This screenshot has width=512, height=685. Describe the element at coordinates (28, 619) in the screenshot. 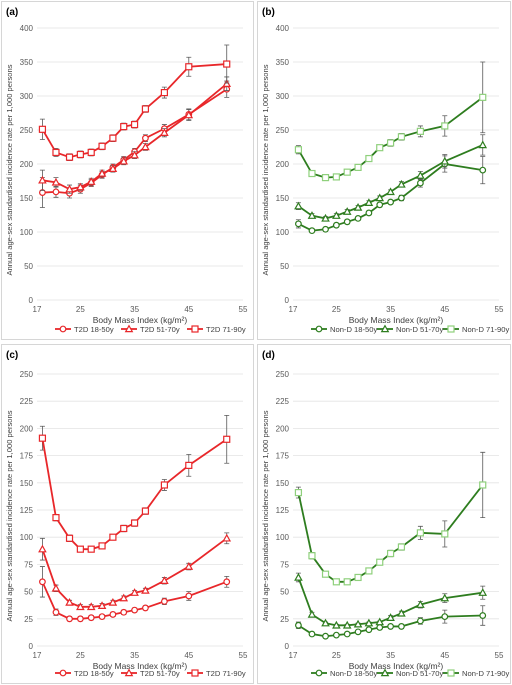

I see `y-tick-label: 25` at that location.